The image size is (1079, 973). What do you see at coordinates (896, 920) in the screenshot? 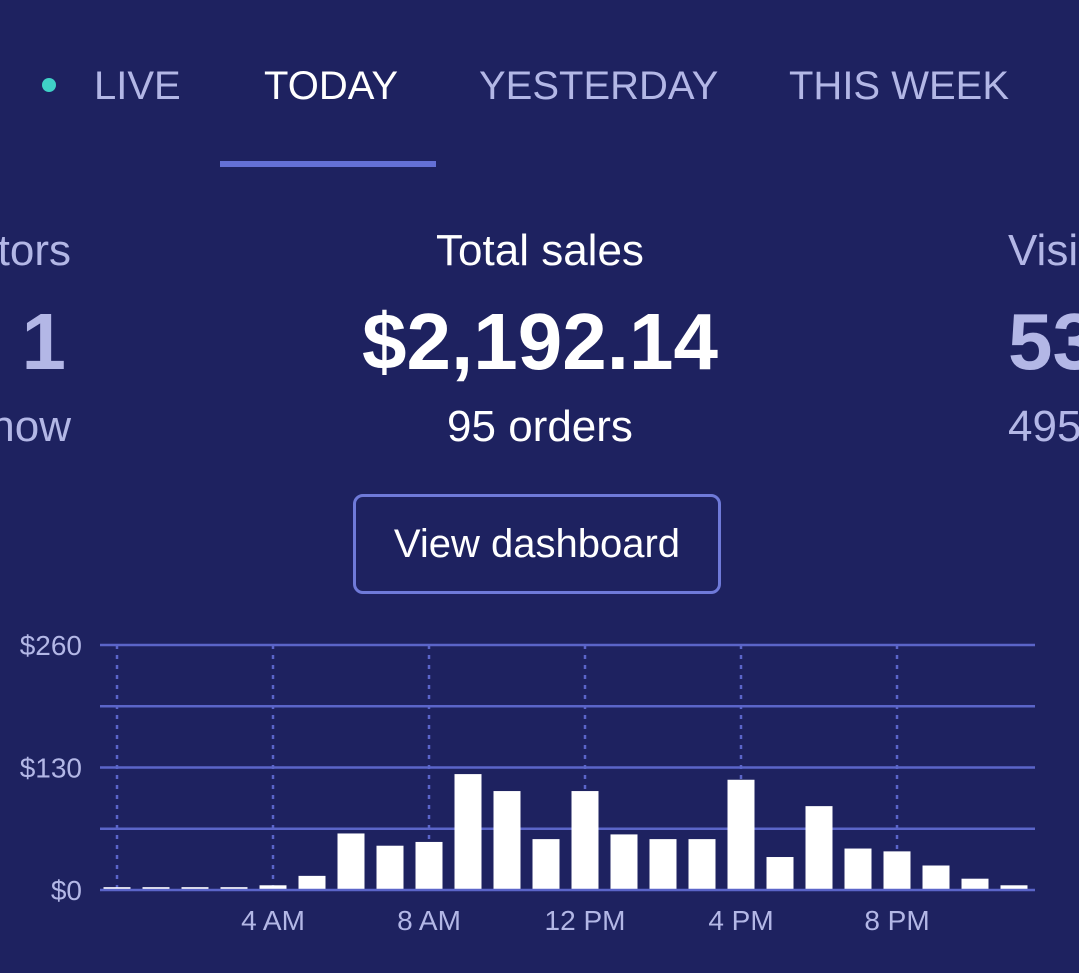
I see `x-tick-label: 8 PM` at bounding box center [896, 920].